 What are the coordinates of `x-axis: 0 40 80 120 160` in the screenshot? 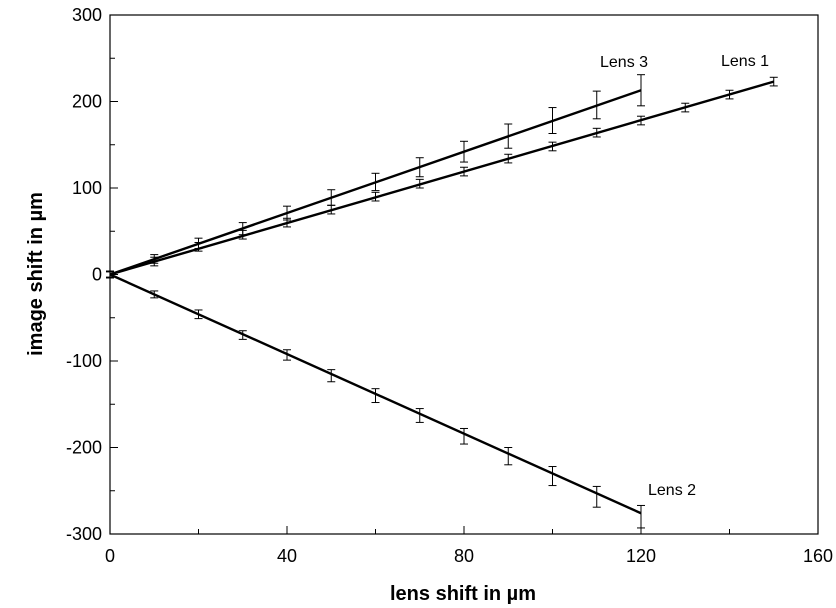 It's located at (469, 546).